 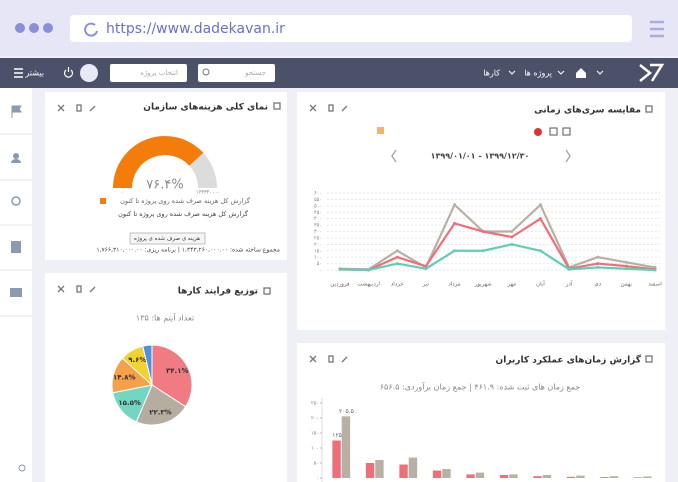 I want to click on search-icon, so click(x=206, y=72).